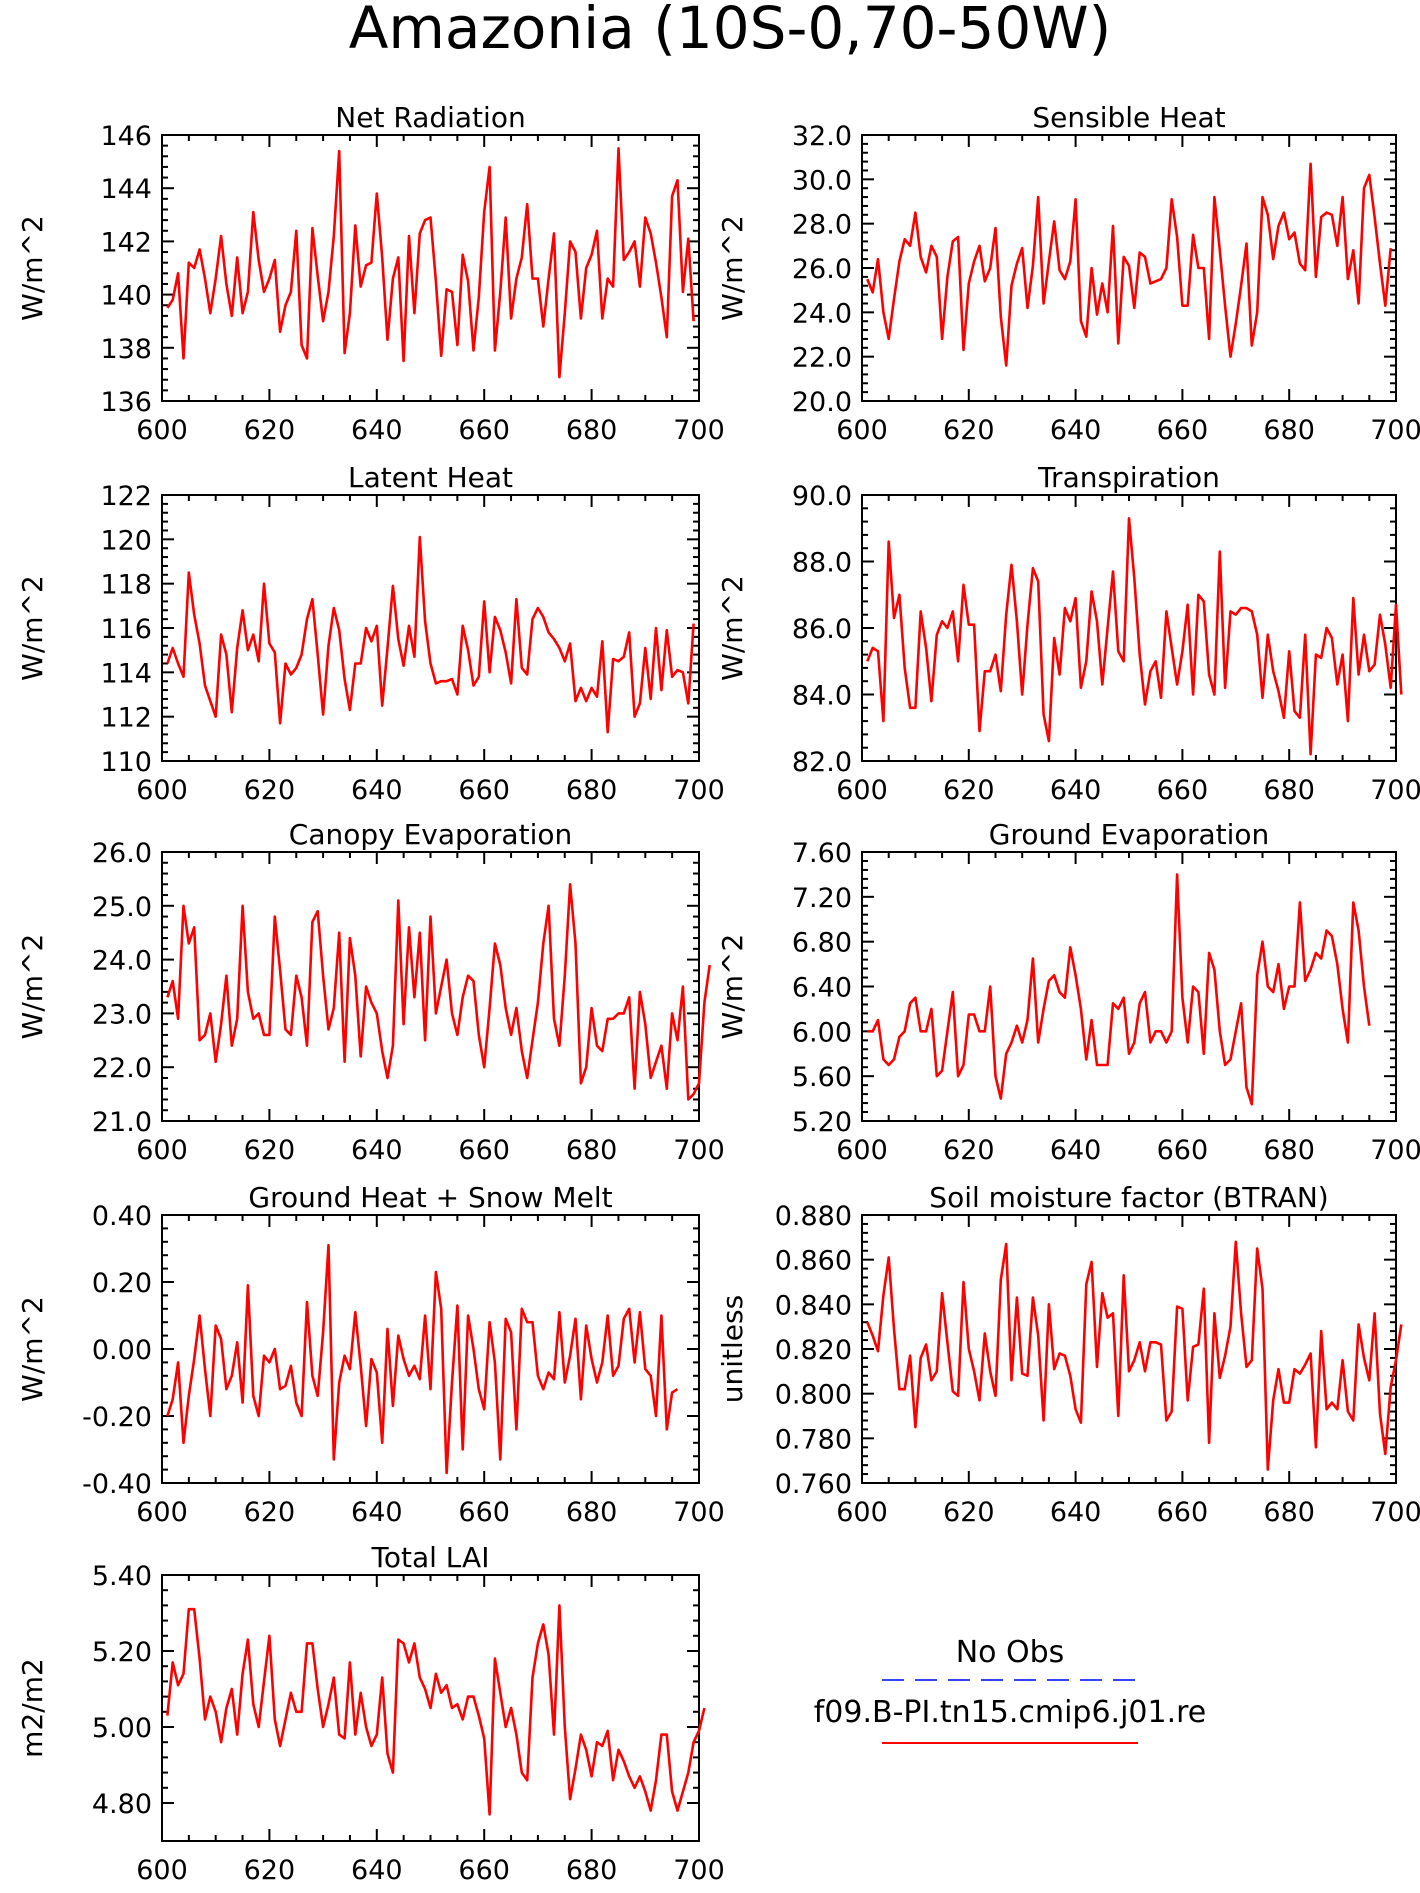  I want to click on y-tick-label: 5.40, so click(122, 1576).